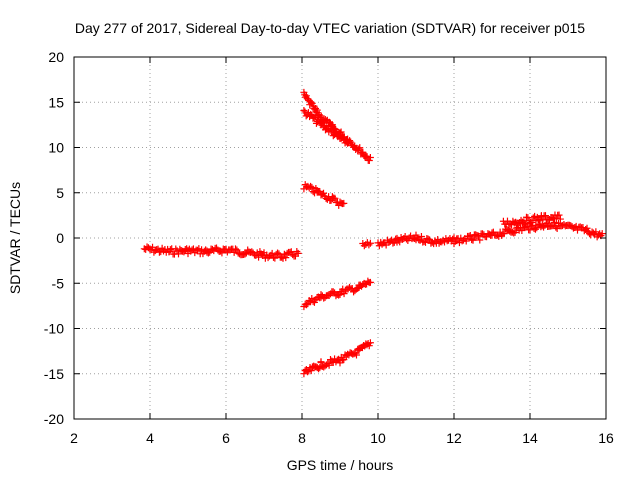  I want to click on y-tick-label: -15, so click(54, 374).